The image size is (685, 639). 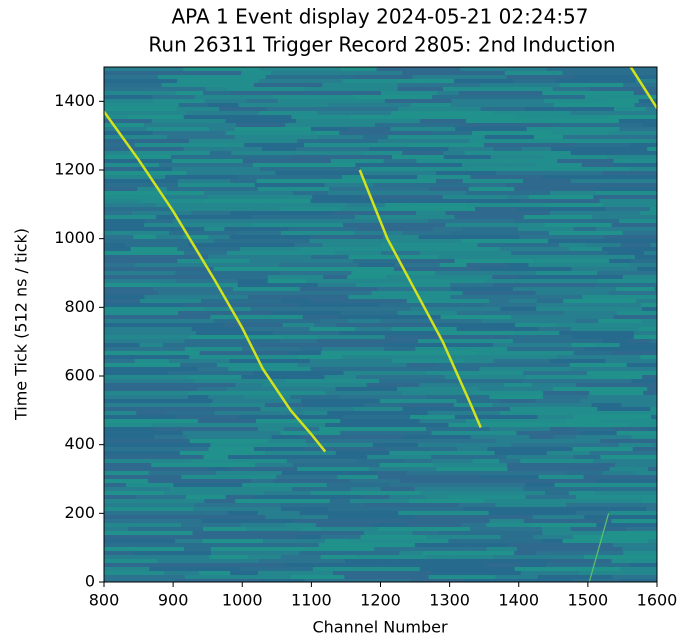 What do you see at coordinates (74, 100) in the screenshot?
I see `y-tick-label: 1400` at bounding box center [74, 100].